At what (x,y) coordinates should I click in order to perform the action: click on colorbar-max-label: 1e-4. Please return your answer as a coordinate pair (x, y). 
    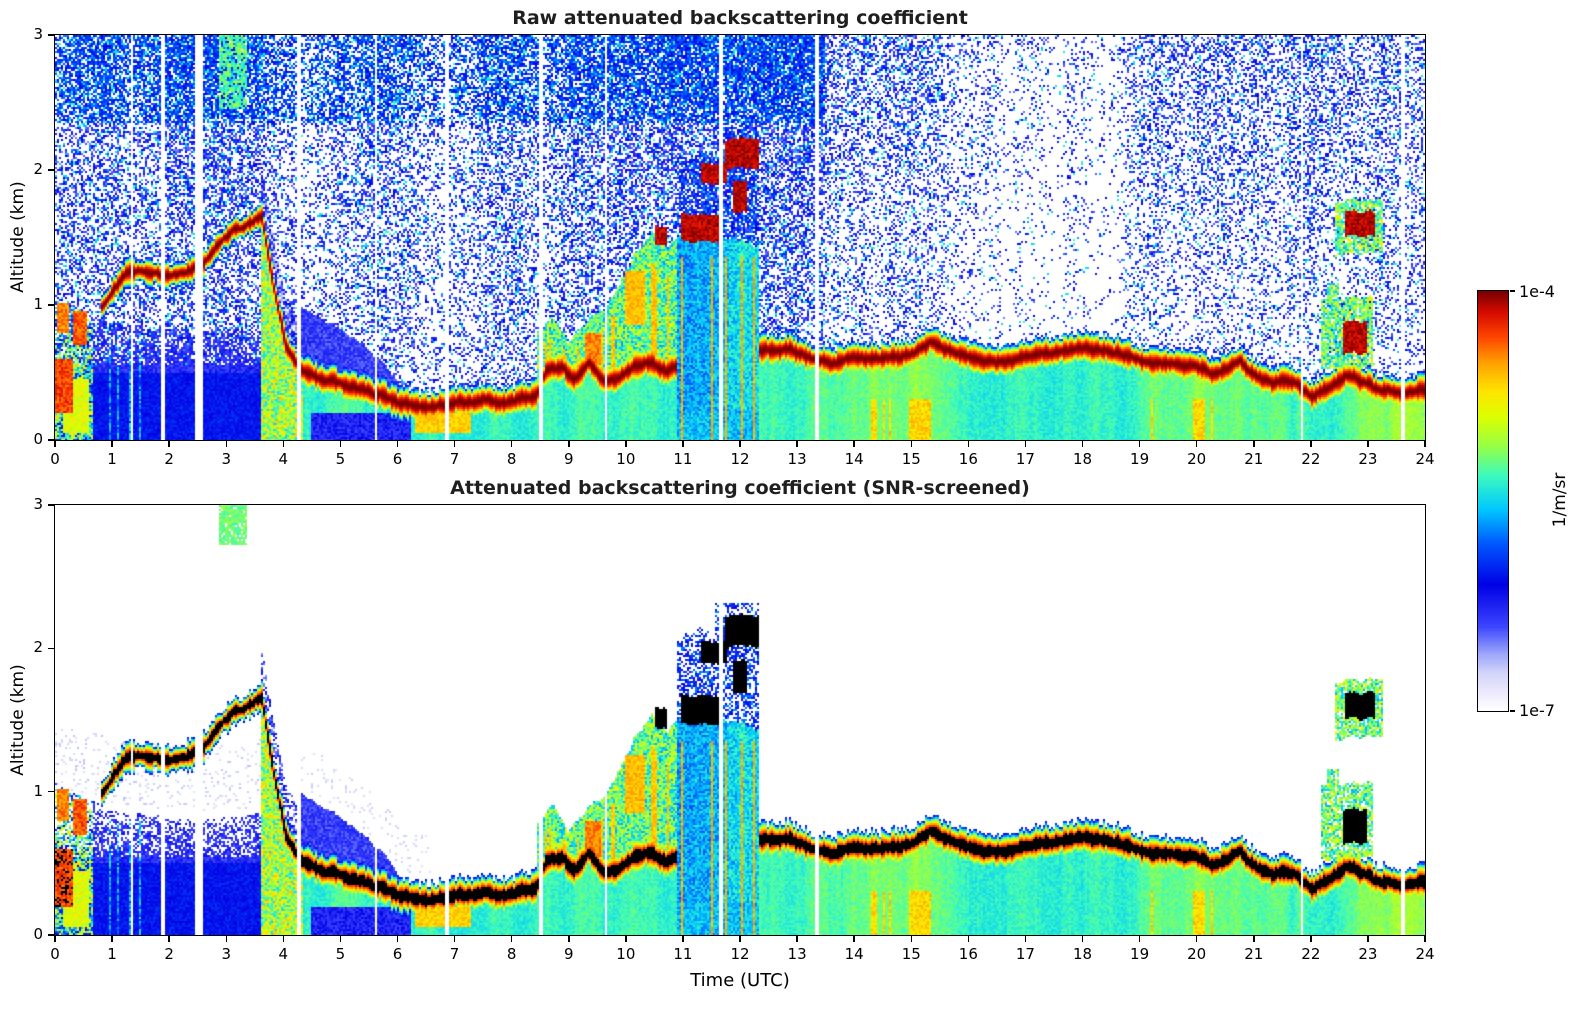
    Looking at the image, I should click on (1537, 291).